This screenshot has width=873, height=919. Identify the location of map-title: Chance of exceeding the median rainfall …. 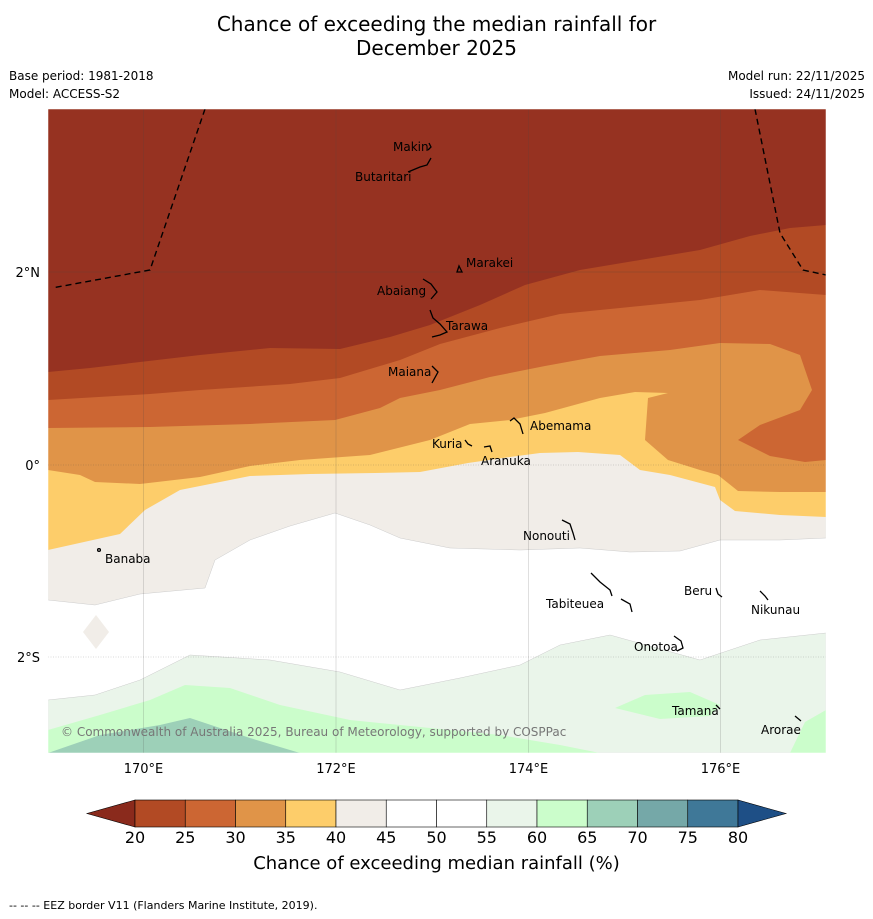
(436, 36).